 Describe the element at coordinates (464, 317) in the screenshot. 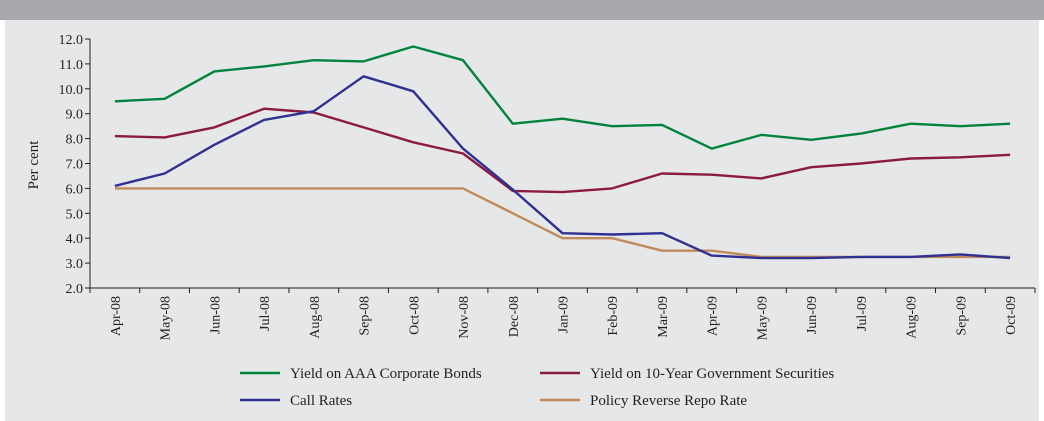

I see `x-tick-label: Nov-08` at that location.